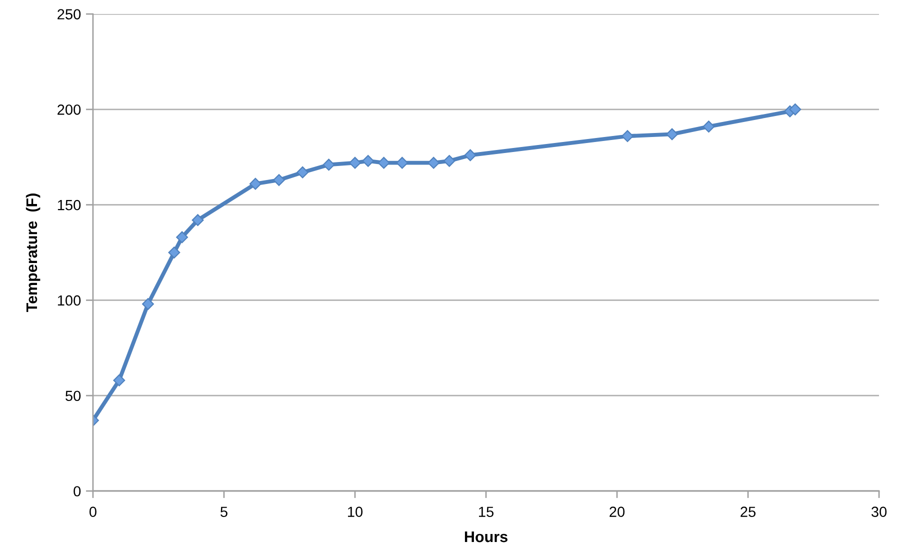 The height and width of the screenshot is (556, 900). What do you see at coordinates (617, 511) in the screenshot?
I see `x-tick-label: 20` at bounding box center [617, 511].